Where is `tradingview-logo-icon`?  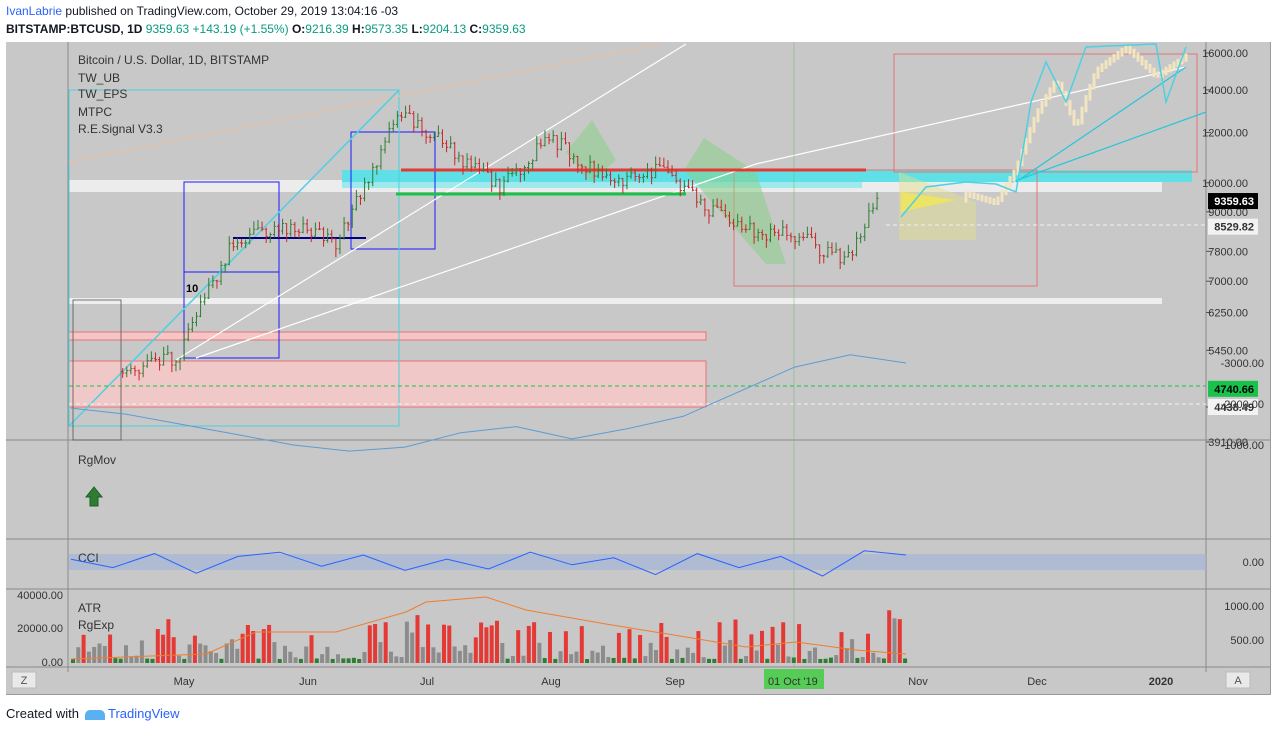
tradingview-logo-icon is located at coordinates (94, 714).